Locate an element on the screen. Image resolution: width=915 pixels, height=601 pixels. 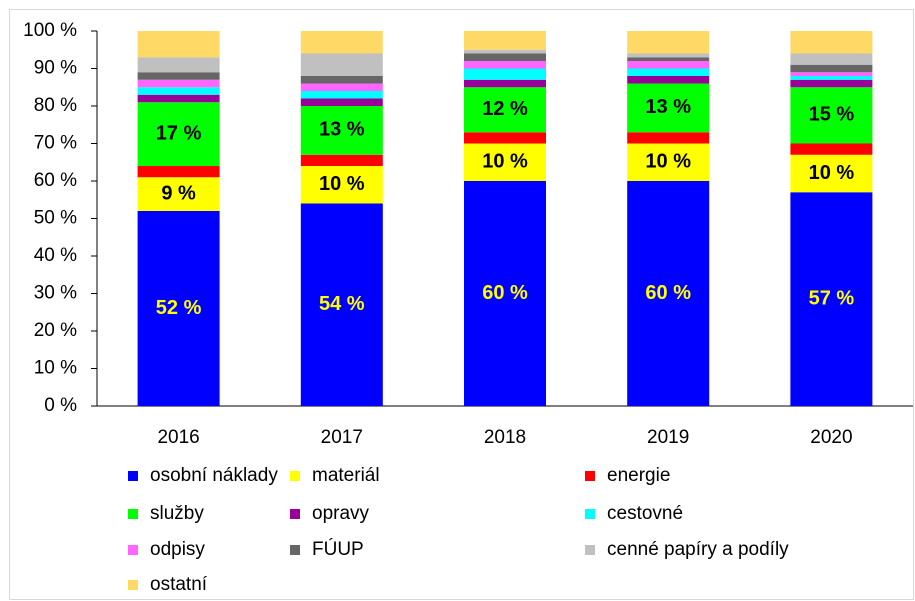
data-label: 9 % is located at coordinates (178, 193).